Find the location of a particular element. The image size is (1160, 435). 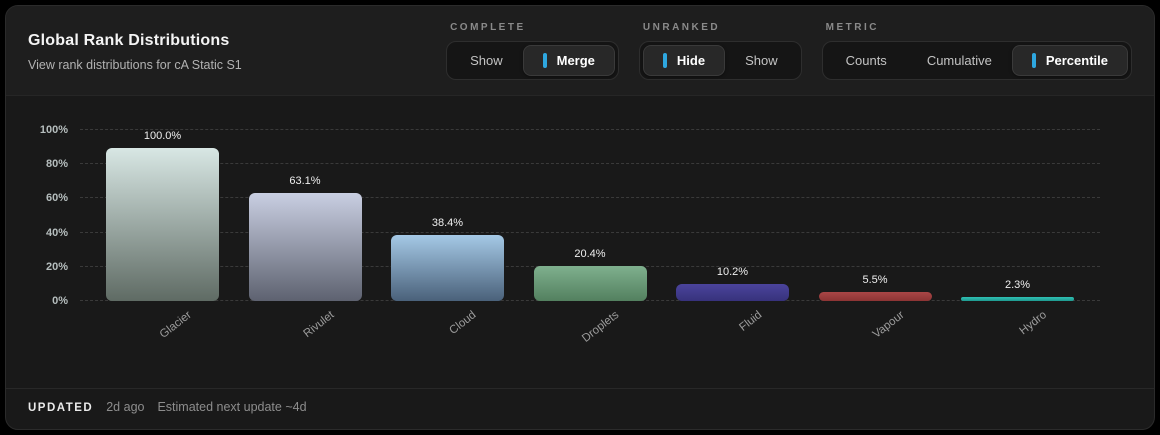

toggle-group-label-unranked: UNRANKED is located at coordinates (681, 27).